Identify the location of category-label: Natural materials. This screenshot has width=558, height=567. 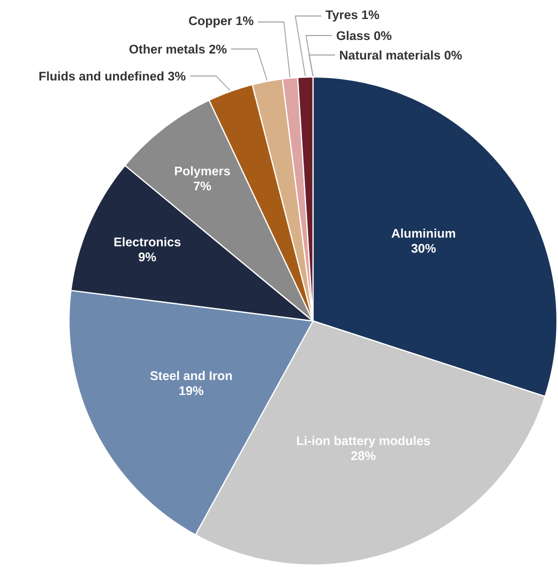
(390, 55).